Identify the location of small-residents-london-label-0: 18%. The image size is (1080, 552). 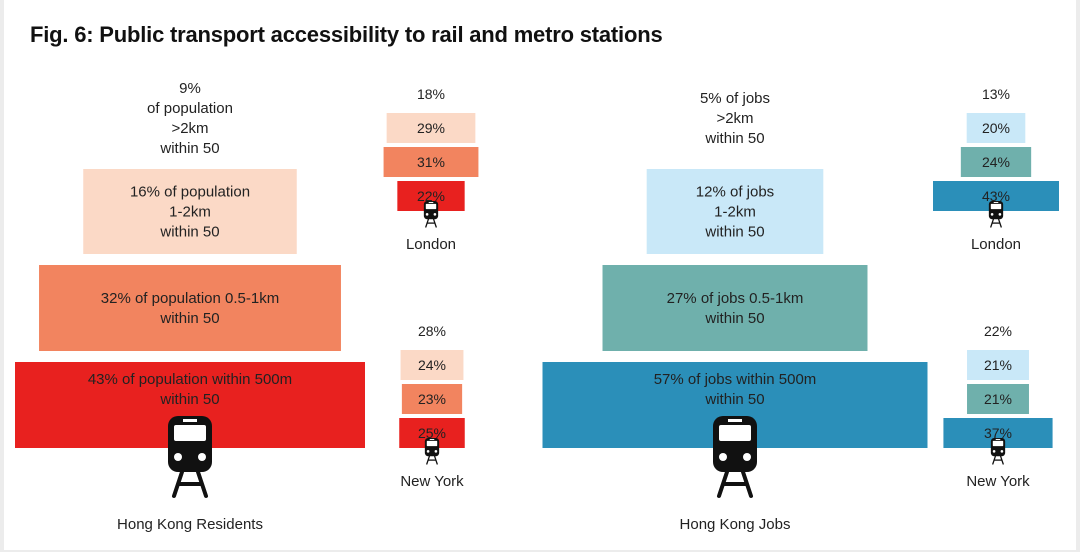
(431, 94).